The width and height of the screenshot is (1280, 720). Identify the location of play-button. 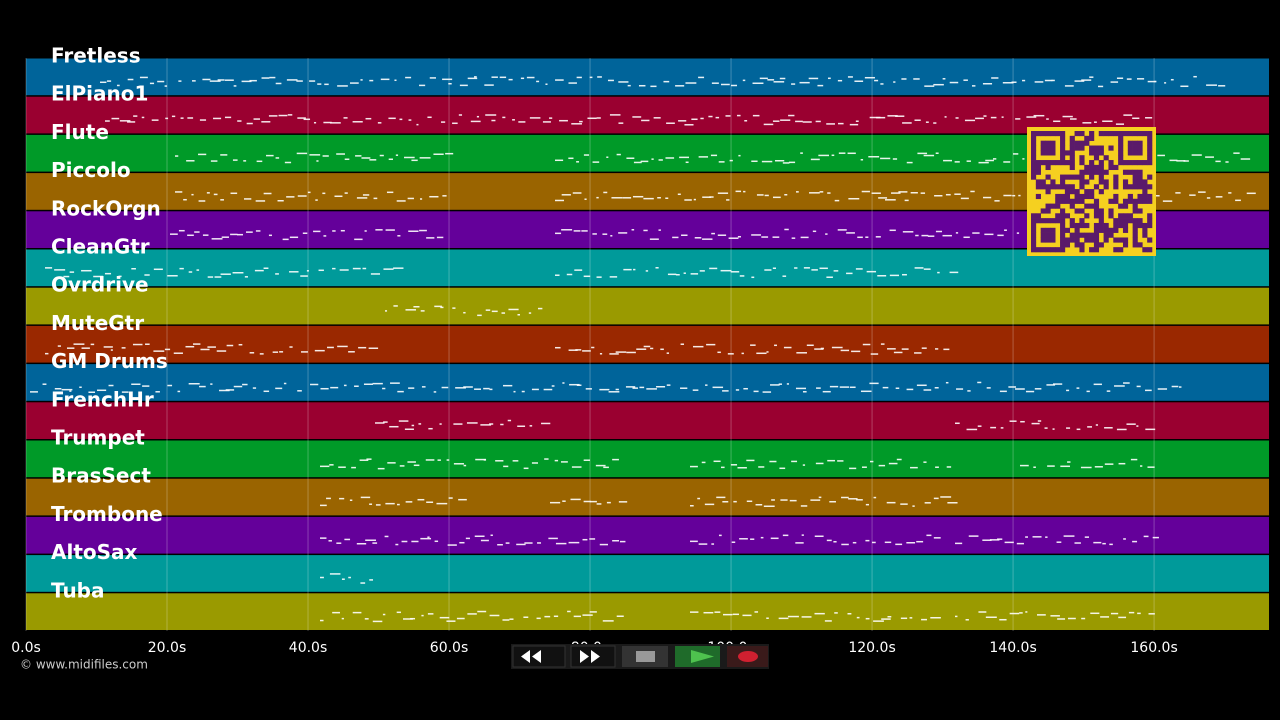
(697, 656).